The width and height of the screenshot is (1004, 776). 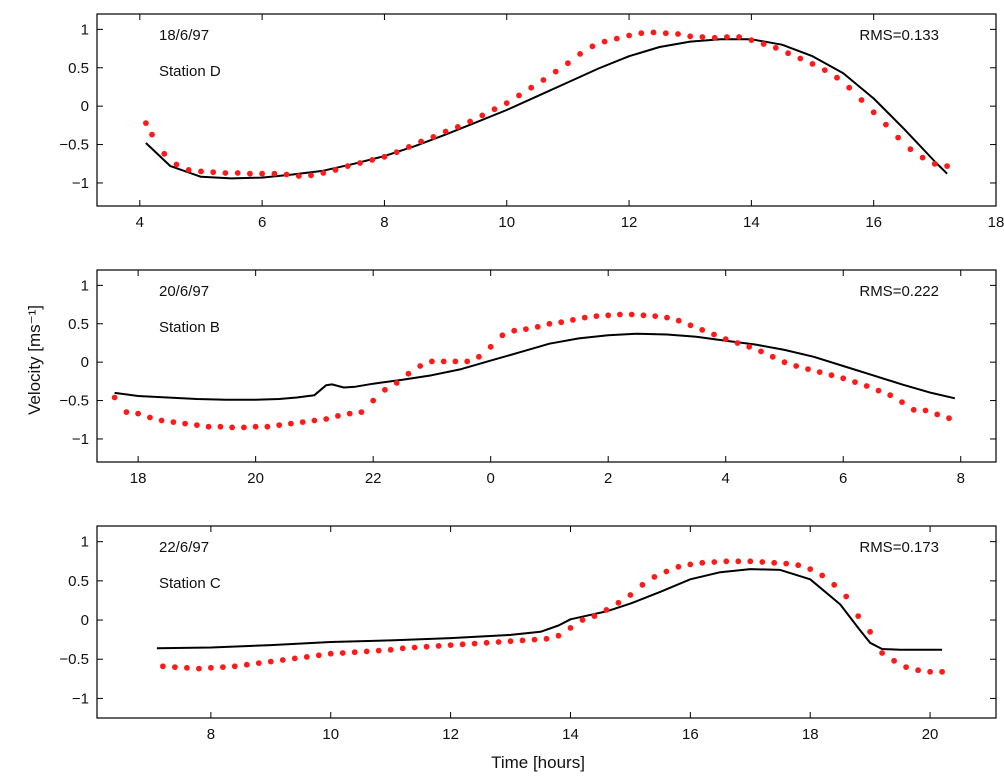 What do you see at coordinates (190, 71) in the screenshot?
I see `panel-station: Station D` at bounding box center [190, 71].